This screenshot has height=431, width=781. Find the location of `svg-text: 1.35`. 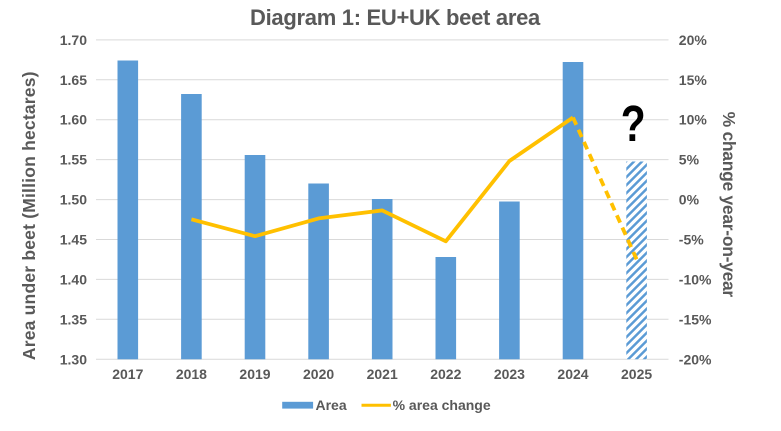

svg-text: 1.35 is located at coordinates (73, 319).